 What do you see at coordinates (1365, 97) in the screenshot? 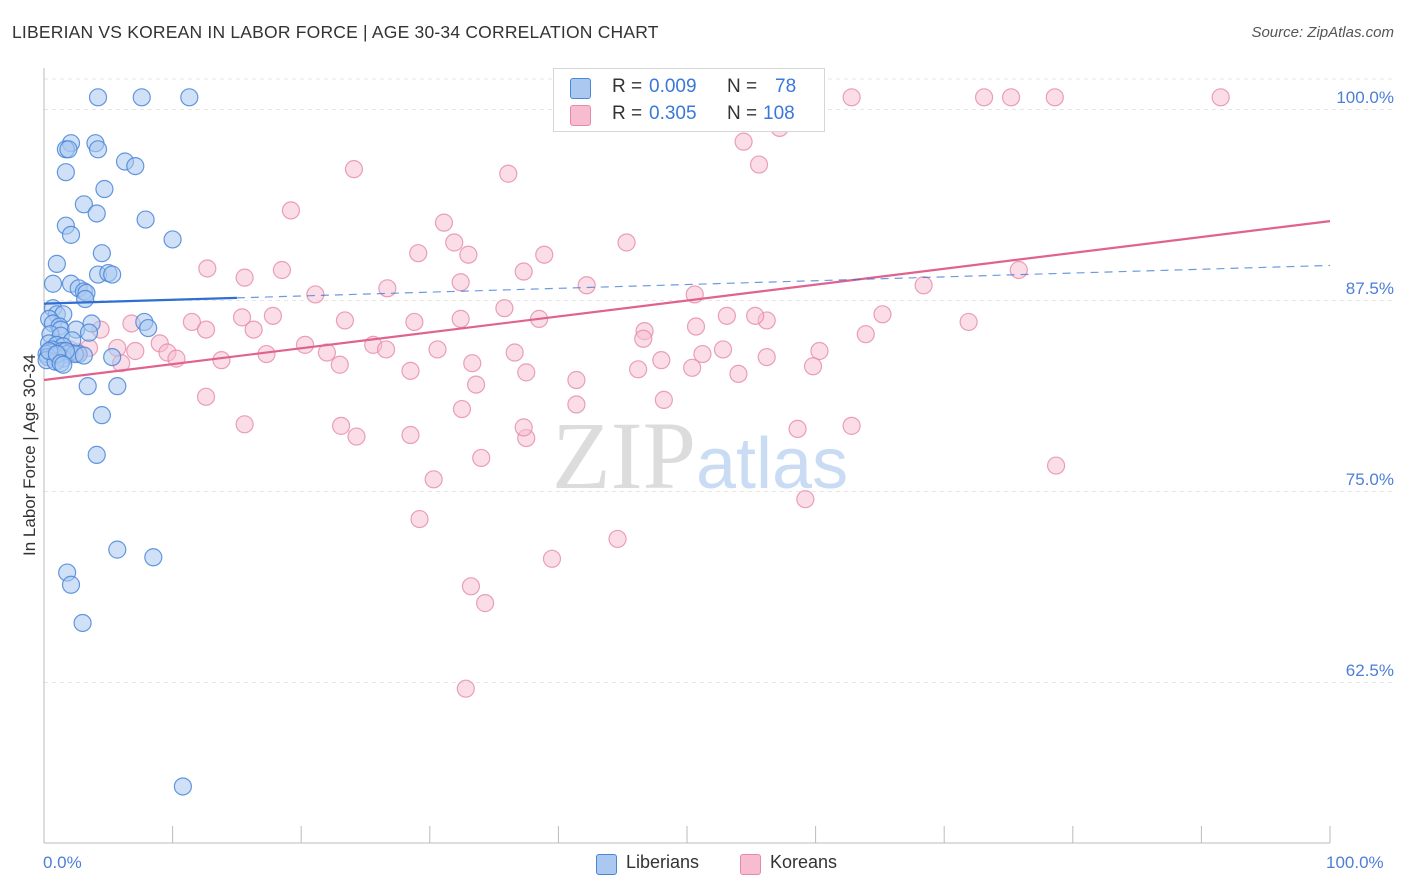
I see `y-tick-label-100: 100.0%` at bounding box center [1365, 97].